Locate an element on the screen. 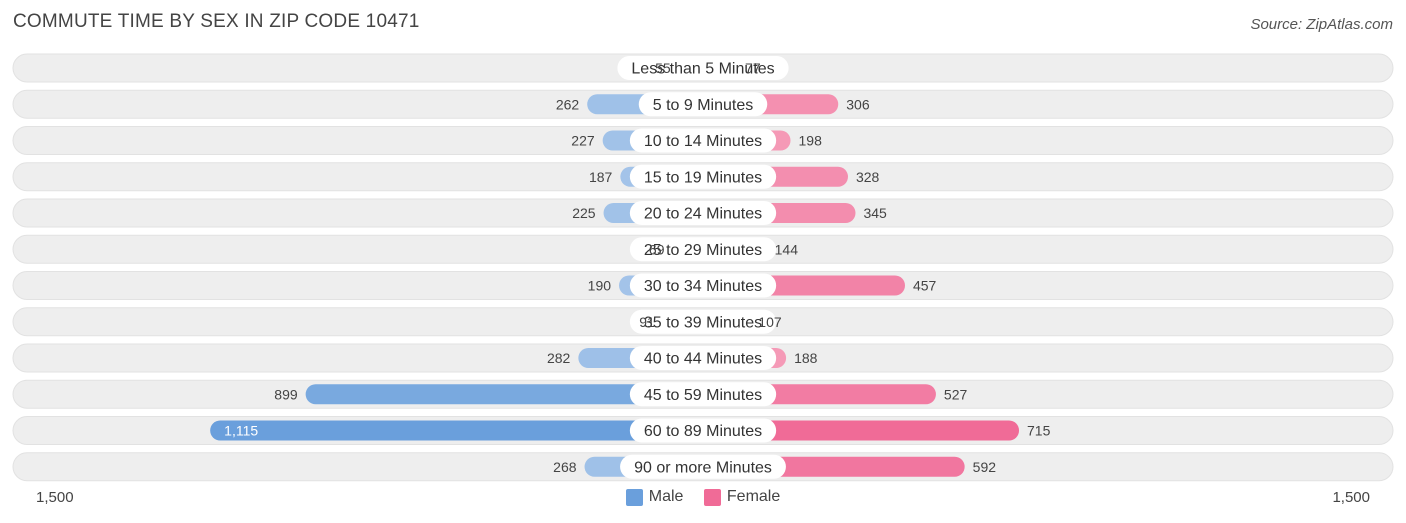  source-label: Source: ZipAtlas.com is located at coordinates (1321, 24).